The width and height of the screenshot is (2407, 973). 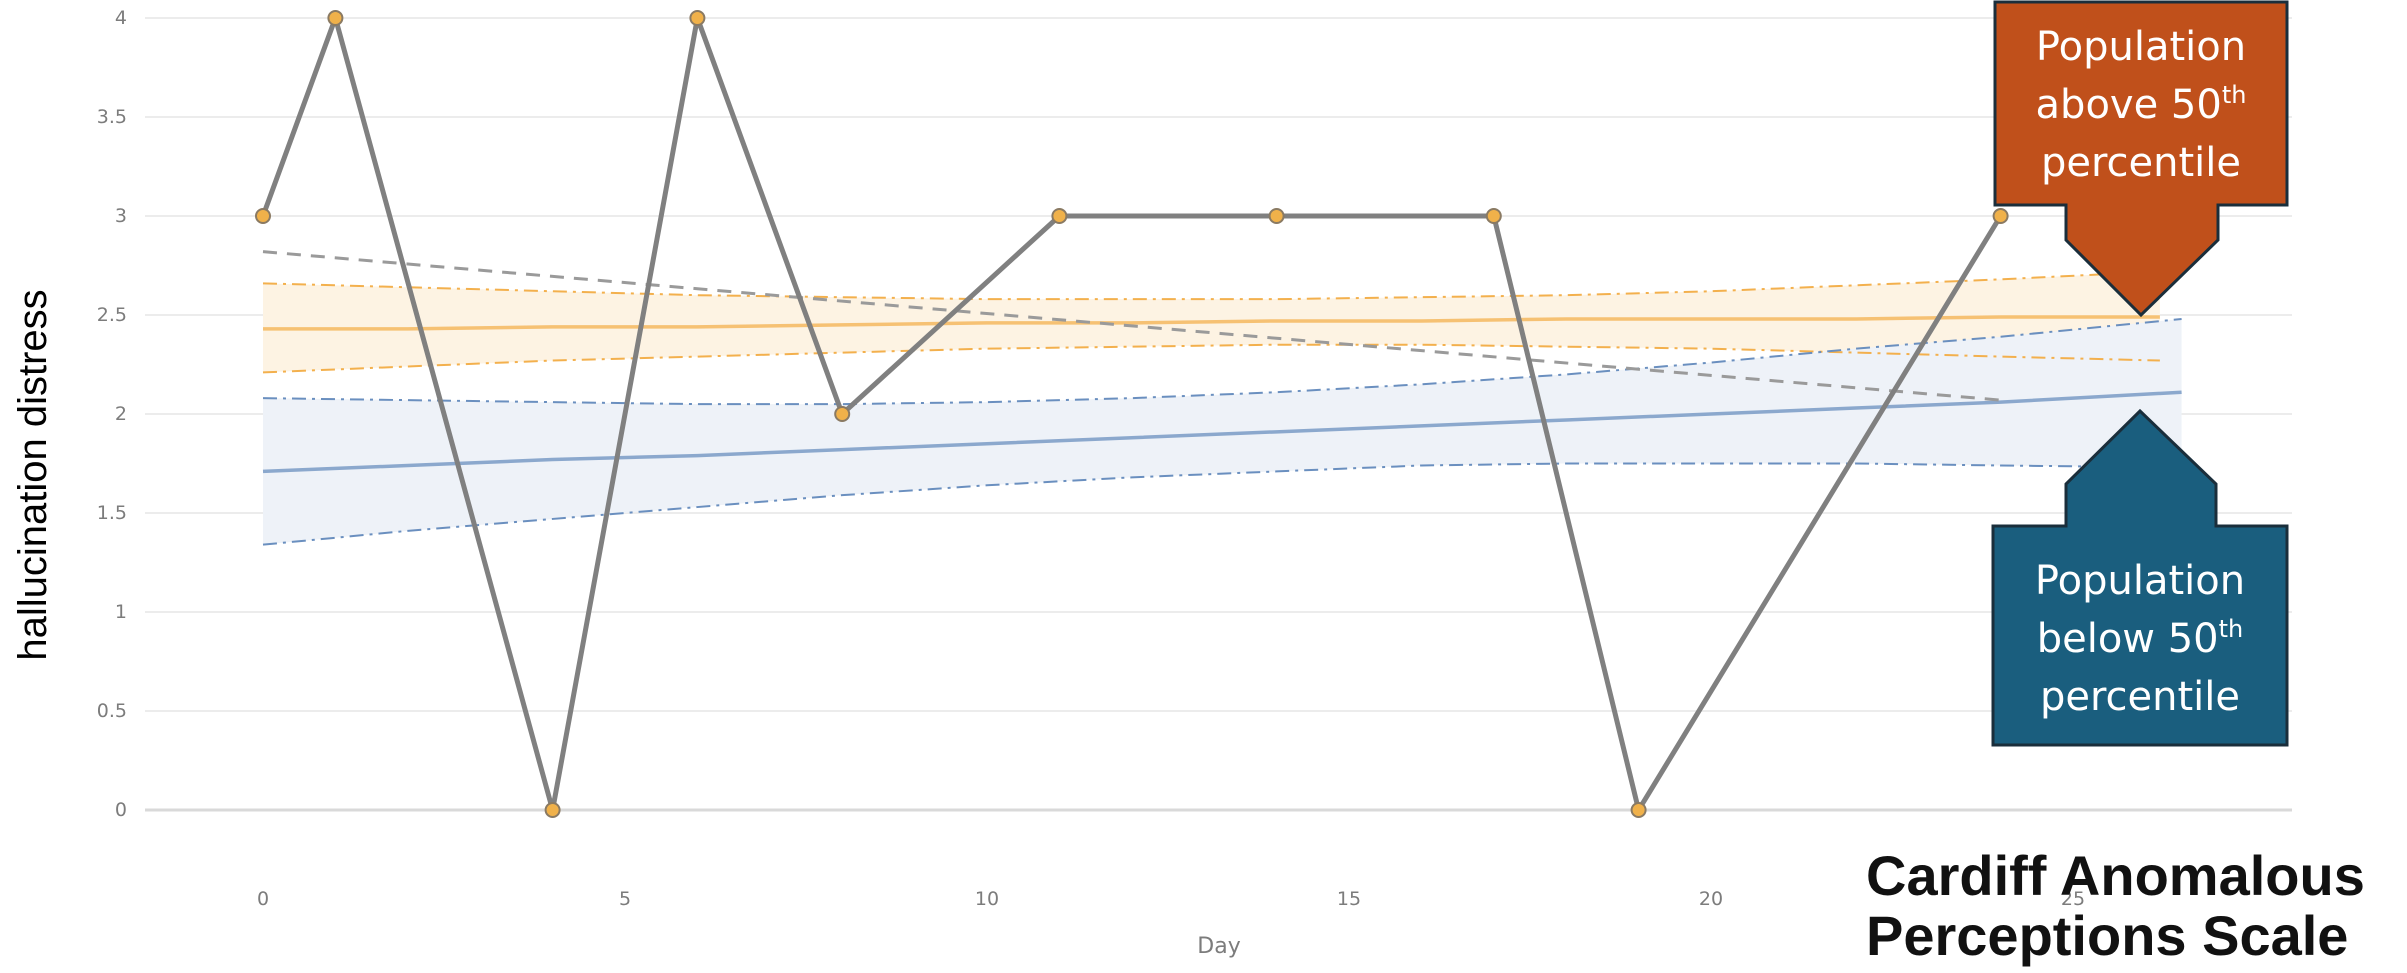 I want to click on x-axis-title: Day, so click(x=1218, y=946).